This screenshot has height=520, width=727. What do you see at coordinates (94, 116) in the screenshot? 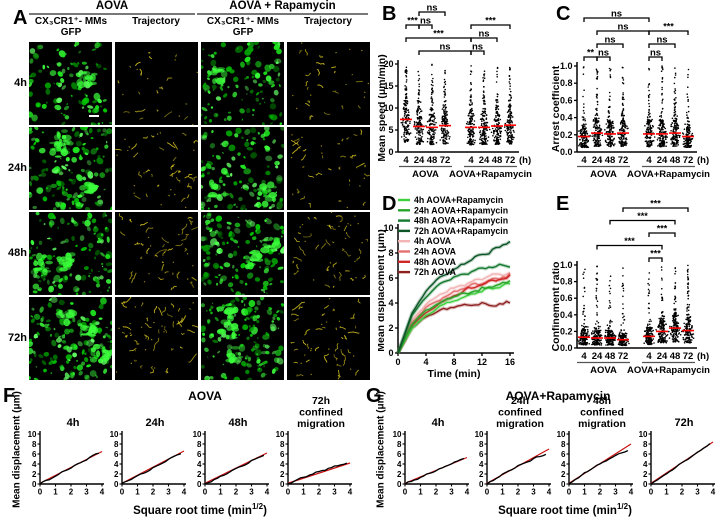
I see `scale-bar` at bounding box center [94, 116].